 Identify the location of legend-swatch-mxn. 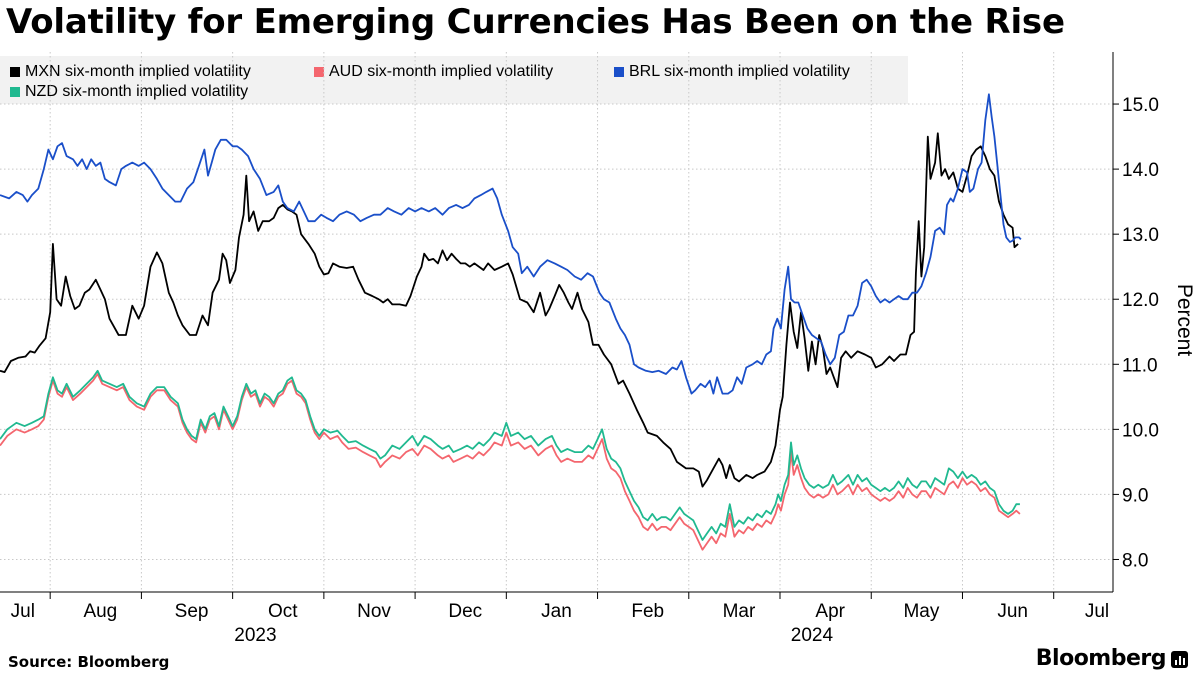
(15, 72).